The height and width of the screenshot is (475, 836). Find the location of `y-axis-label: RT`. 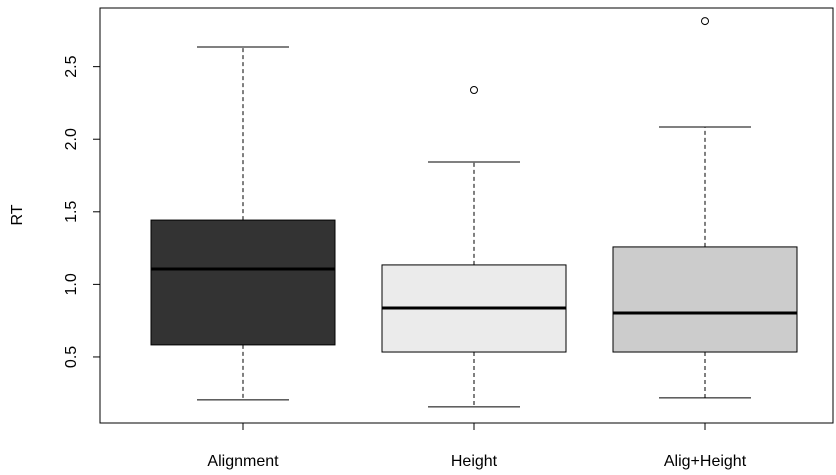

y-axis-label: RT is located at coordinates (17, 214).